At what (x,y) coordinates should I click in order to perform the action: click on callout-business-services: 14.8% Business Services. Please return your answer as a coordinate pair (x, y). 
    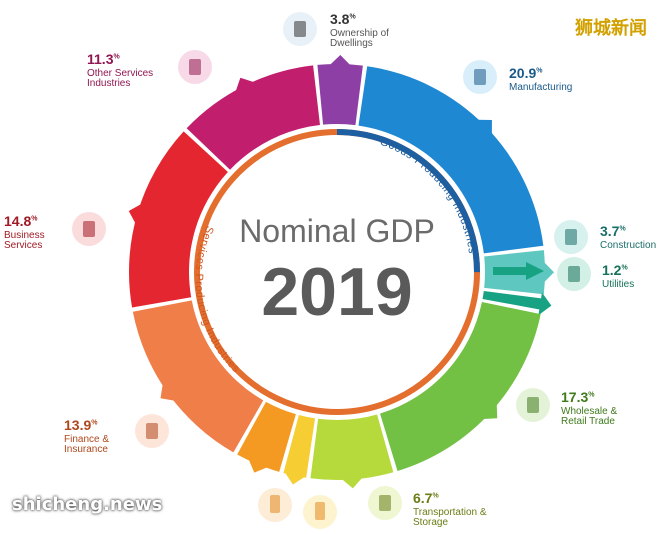
    Looking at the image, I should click on (44, 233).